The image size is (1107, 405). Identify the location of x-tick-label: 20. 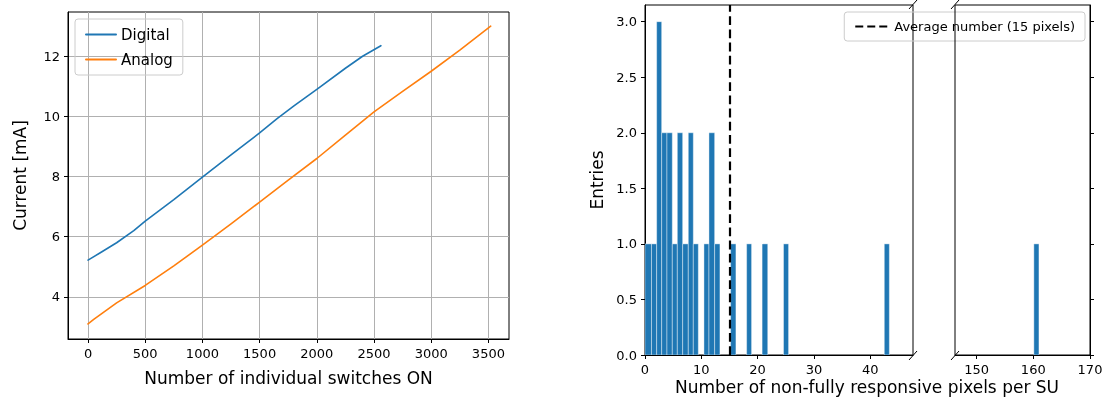
(757, 369).